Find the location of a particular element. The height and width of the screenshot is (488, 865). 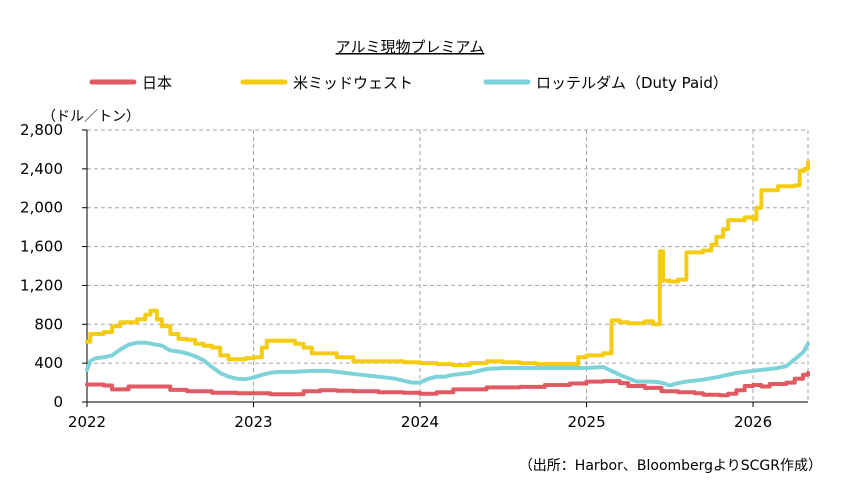

y-tick-label: 2,800 is located at coordinates (41, 130).